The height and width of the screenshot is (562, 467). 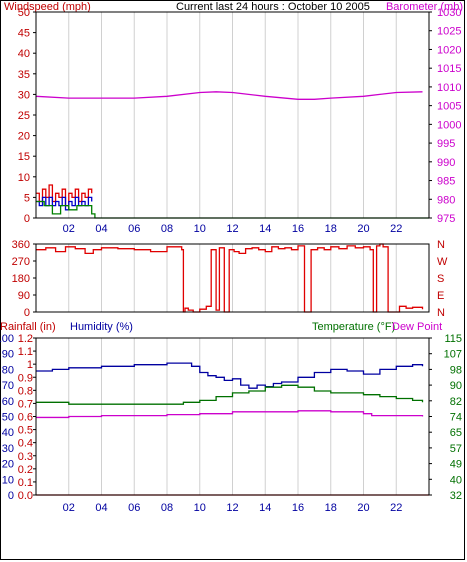 What do you see at coordinates (456, 496) in the screenshot?
I see `temperature-tick-label: 32` at bounding box center [456, 496].